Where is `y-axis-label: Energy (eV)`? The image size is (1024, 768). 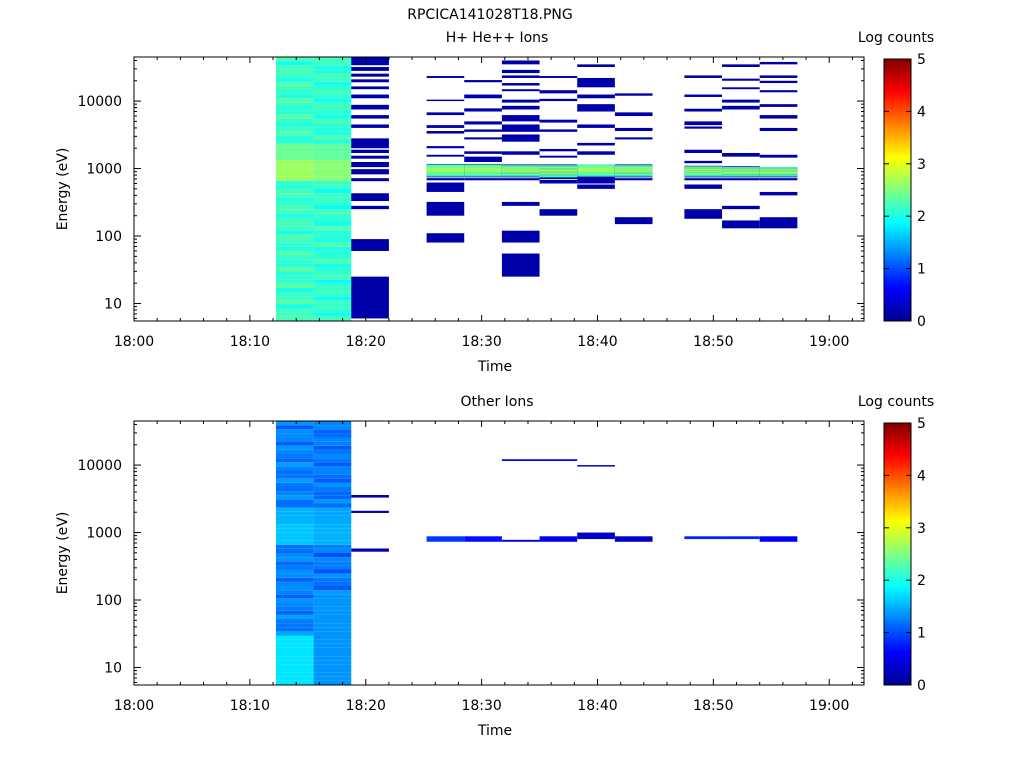 y-axis-label: Energy (eV) is located at coordinates (63, 553).